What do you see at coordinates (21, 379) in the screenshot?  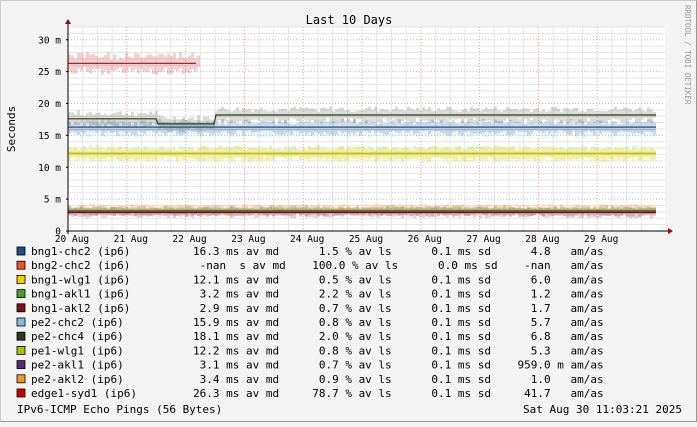 I see `legend-swatch` at bounding box center [21, 379].